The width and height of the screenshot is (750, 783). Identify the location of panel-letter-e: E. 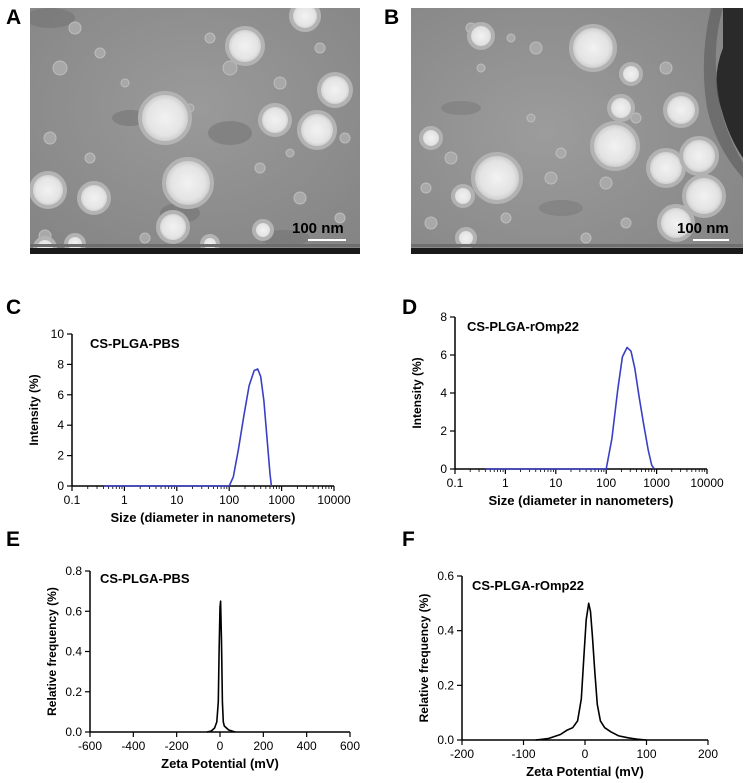
(13, 539).